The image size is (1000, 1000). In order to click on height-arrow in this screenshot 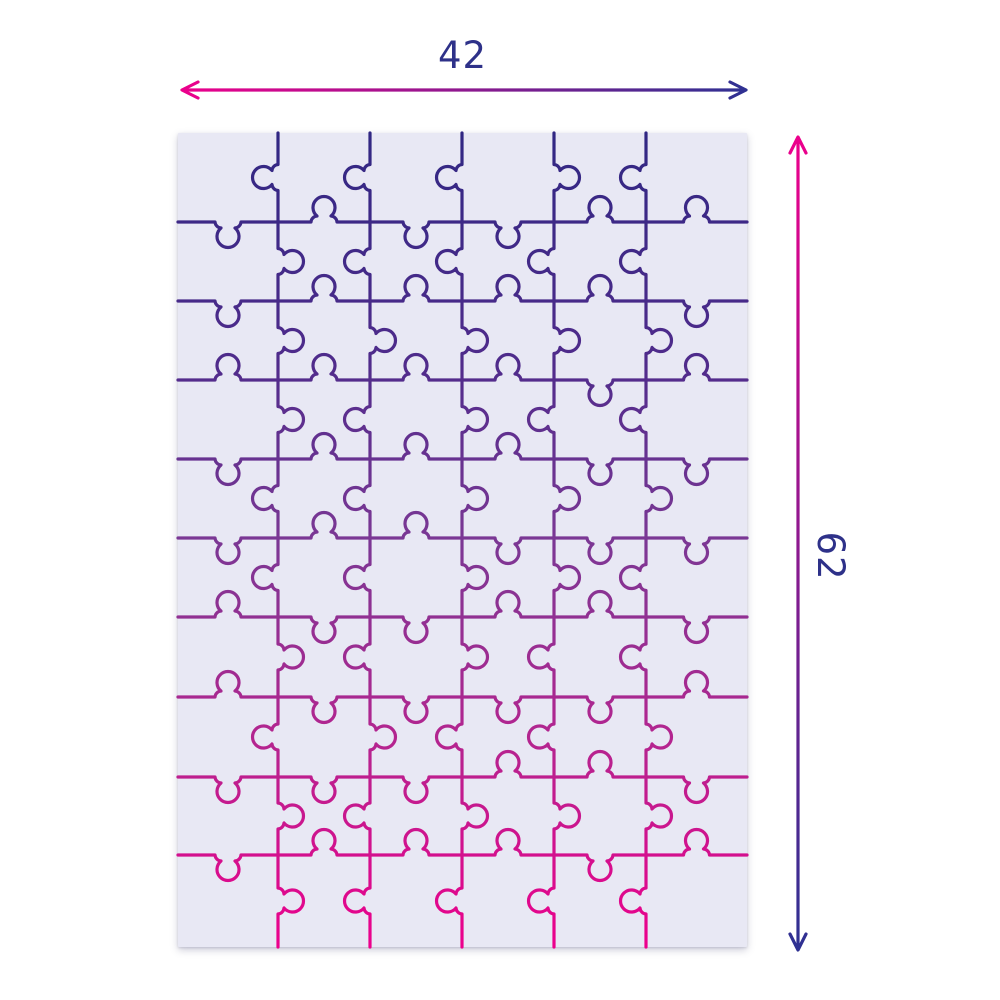, I will do `click(798, 543)`.